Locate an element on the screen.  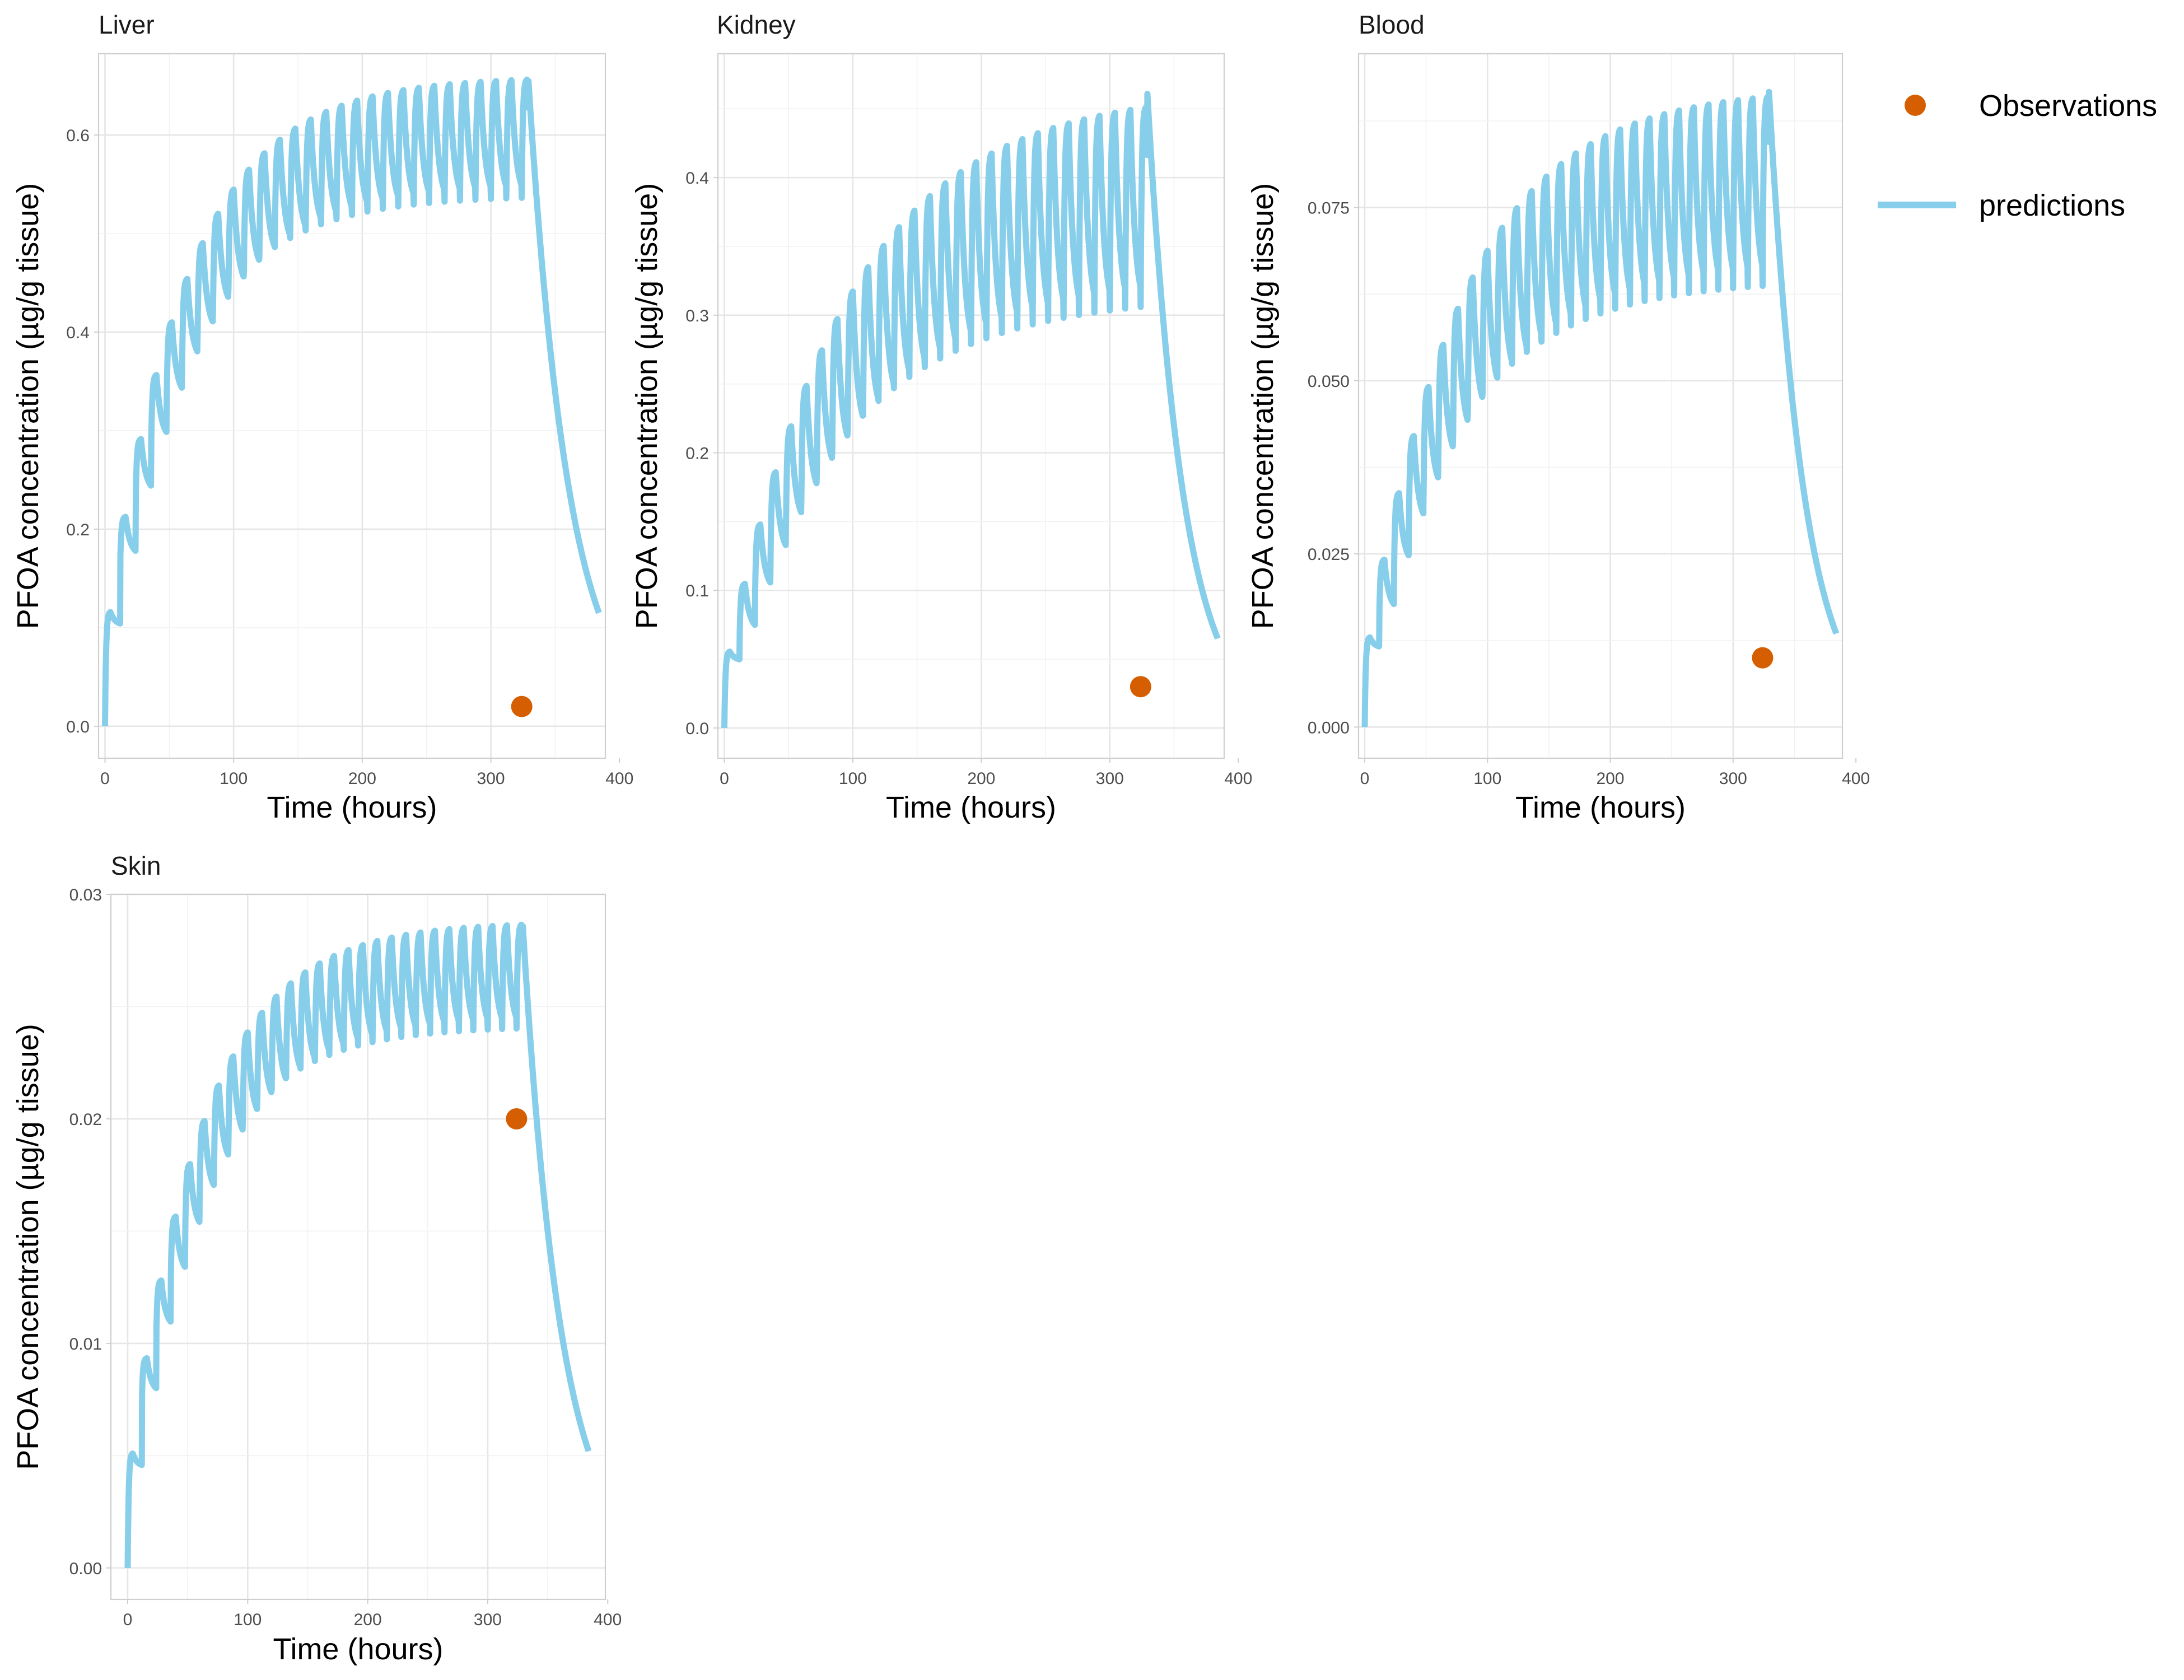
legend: Observations predictions is located at coordinates (2018, 156).